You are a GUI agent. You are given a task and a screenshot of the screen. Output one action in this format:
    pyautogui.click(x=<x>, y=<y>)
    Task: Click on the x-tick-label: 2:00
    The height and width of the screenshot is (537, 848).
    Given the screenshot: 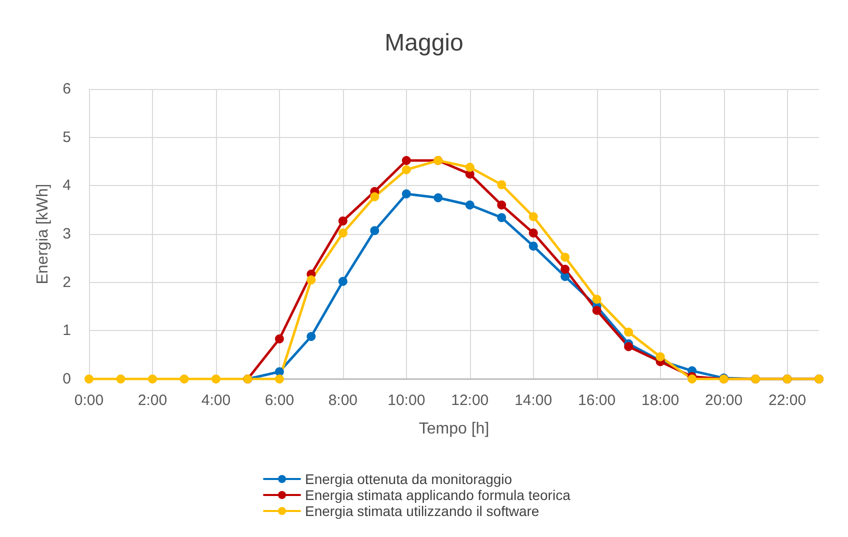 What is the action you would take?
    pyautogui.click(x=153, y=400)
    